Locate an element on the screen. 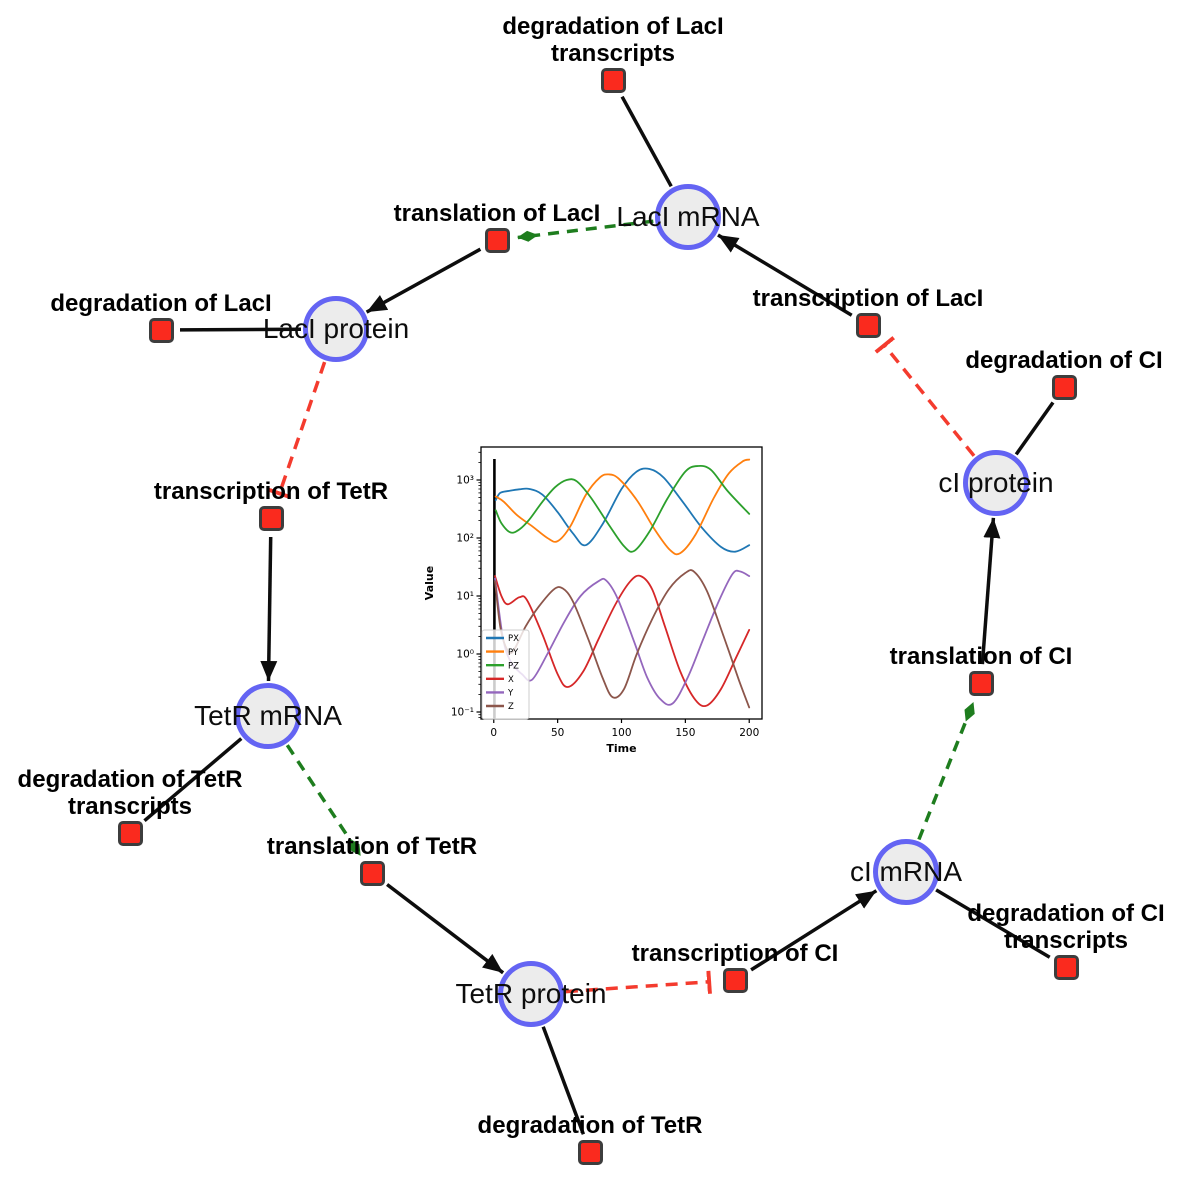 This screenshot has width=1189, height=1200. reaction-label-line: translation of TetR is located at coordinates (372, 846).